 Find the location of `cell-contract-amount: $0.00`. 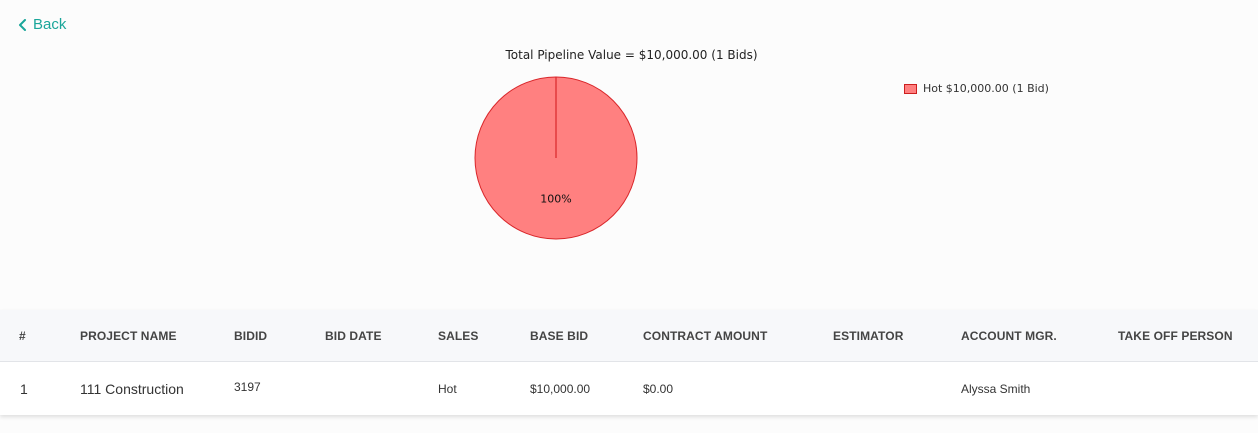

cell-contract-amount: $0.00 is located at coordinates (658, 389).